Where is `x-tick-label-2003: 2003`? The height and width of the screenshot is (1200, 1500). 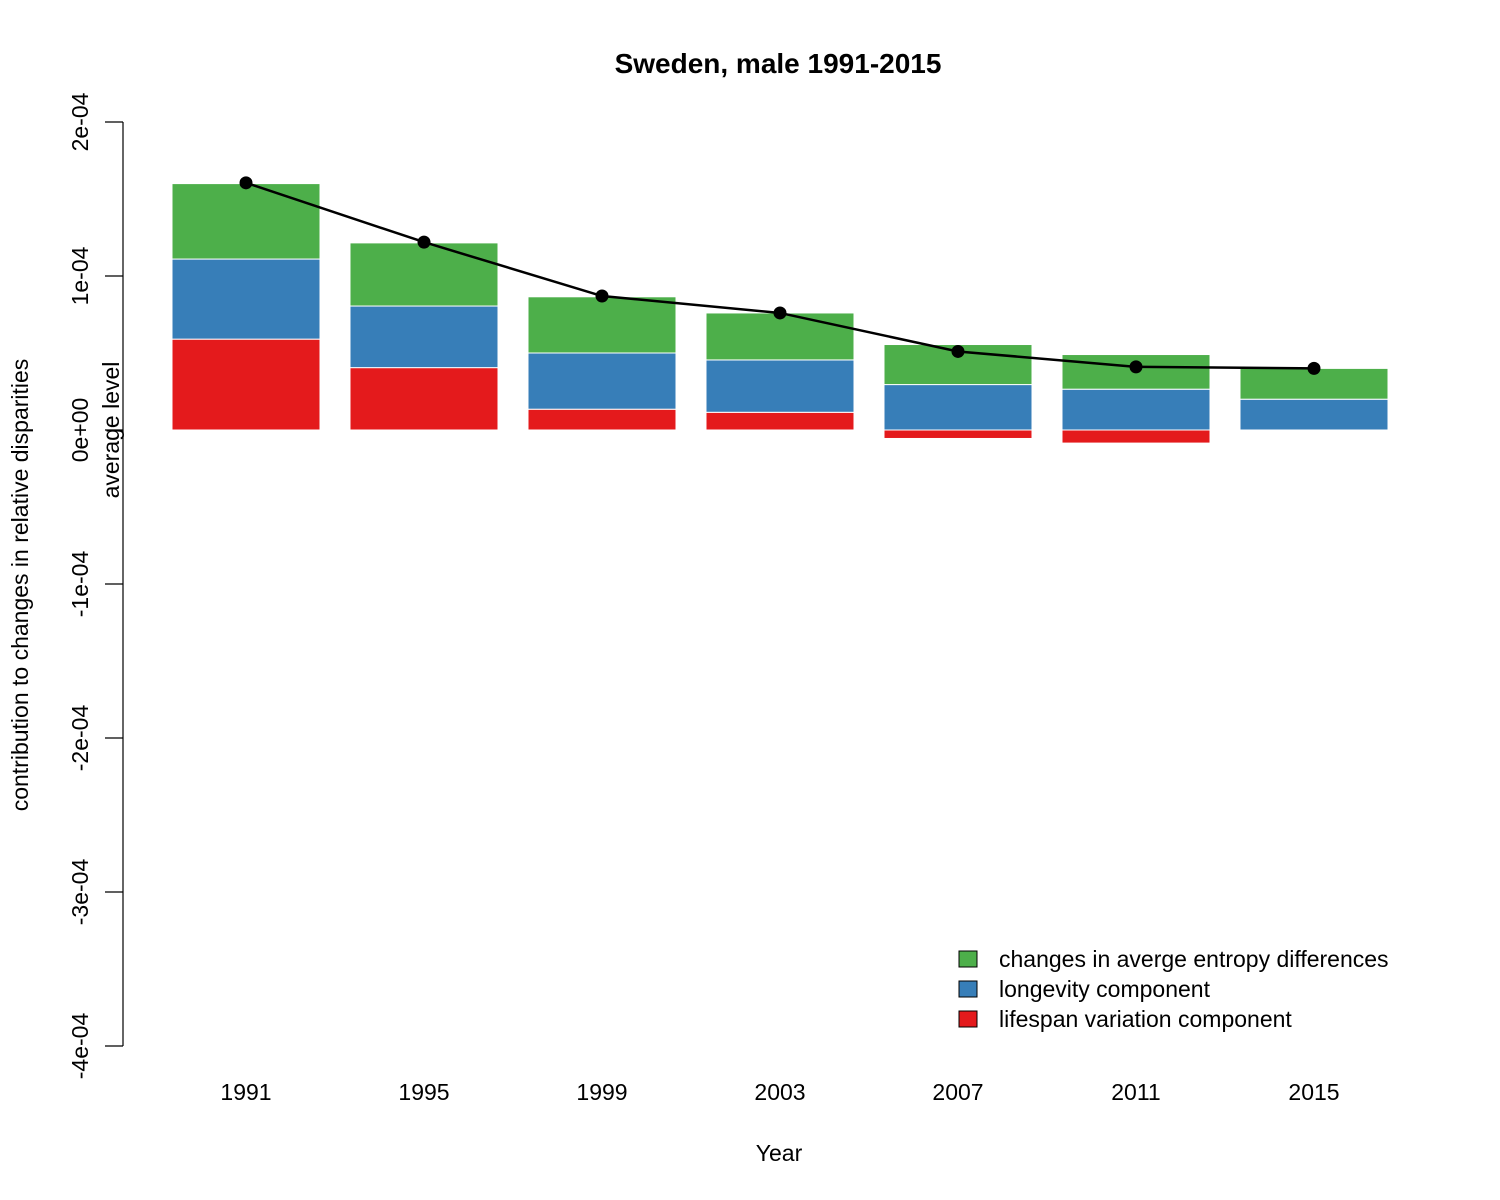 x-tick-label-2003: 2003 is located at coordinates (779, 1092).